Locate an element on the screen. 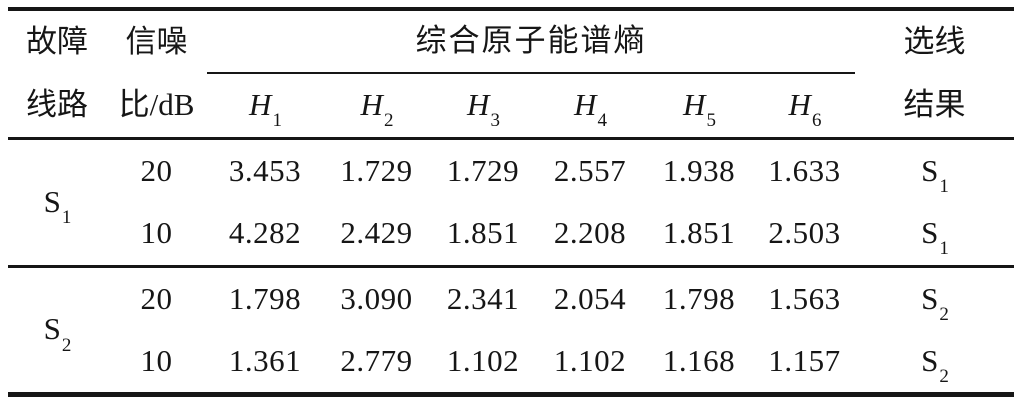 This screenshot has width=1024, height=416. s1-subscript: 1 is located at coordinates (66, 218).